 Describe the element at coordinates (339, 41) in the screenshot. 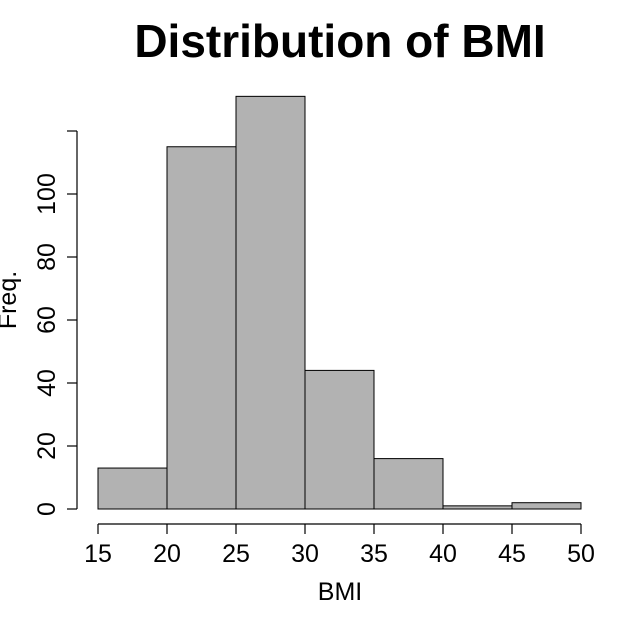

I see `chart-title: Distribution of BMI` at that location.